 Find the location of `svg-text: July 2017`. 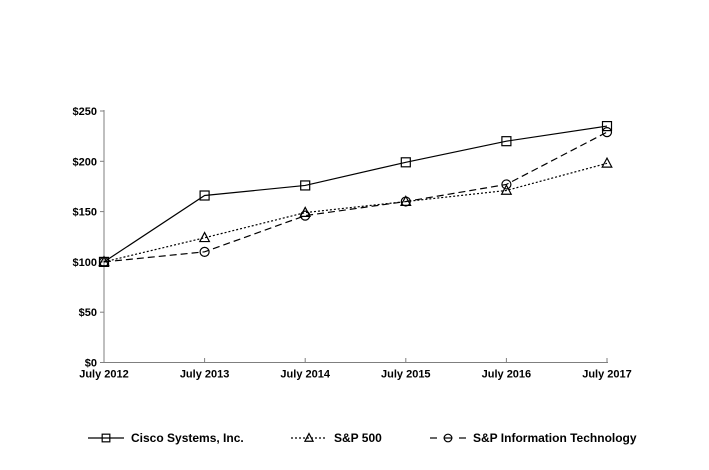

svg-text: July 2017 is located at coordinates (607, 375).